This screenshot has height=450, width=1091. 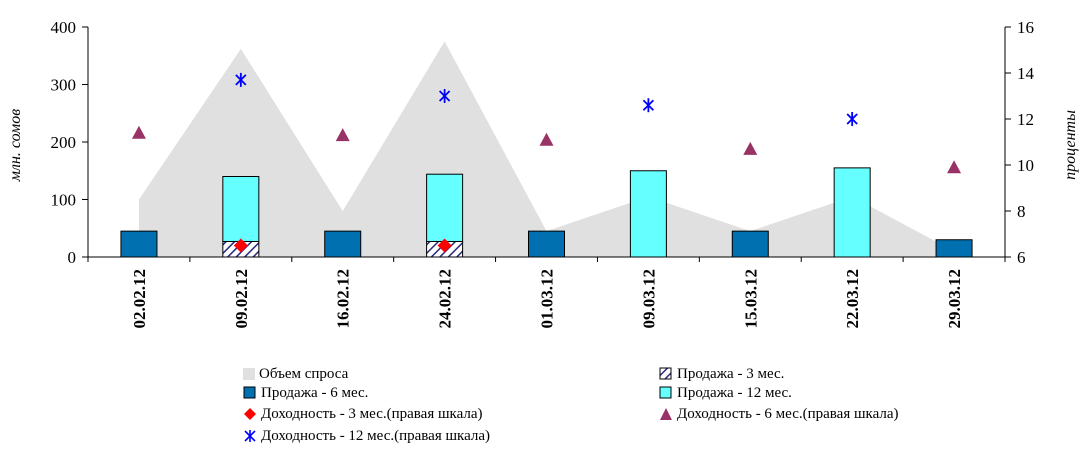 I want to click on right-tick-label: 14, so click(x=1026, y=73).